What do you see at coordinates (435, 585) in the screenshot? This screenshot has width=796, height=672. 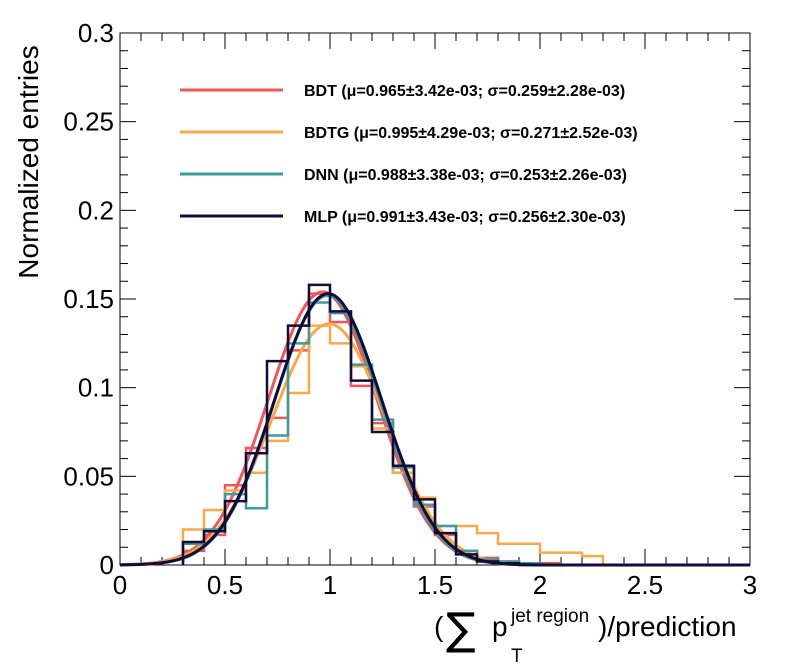 I see `x-tick-label: 1.5` at bounding box center [435, 585].